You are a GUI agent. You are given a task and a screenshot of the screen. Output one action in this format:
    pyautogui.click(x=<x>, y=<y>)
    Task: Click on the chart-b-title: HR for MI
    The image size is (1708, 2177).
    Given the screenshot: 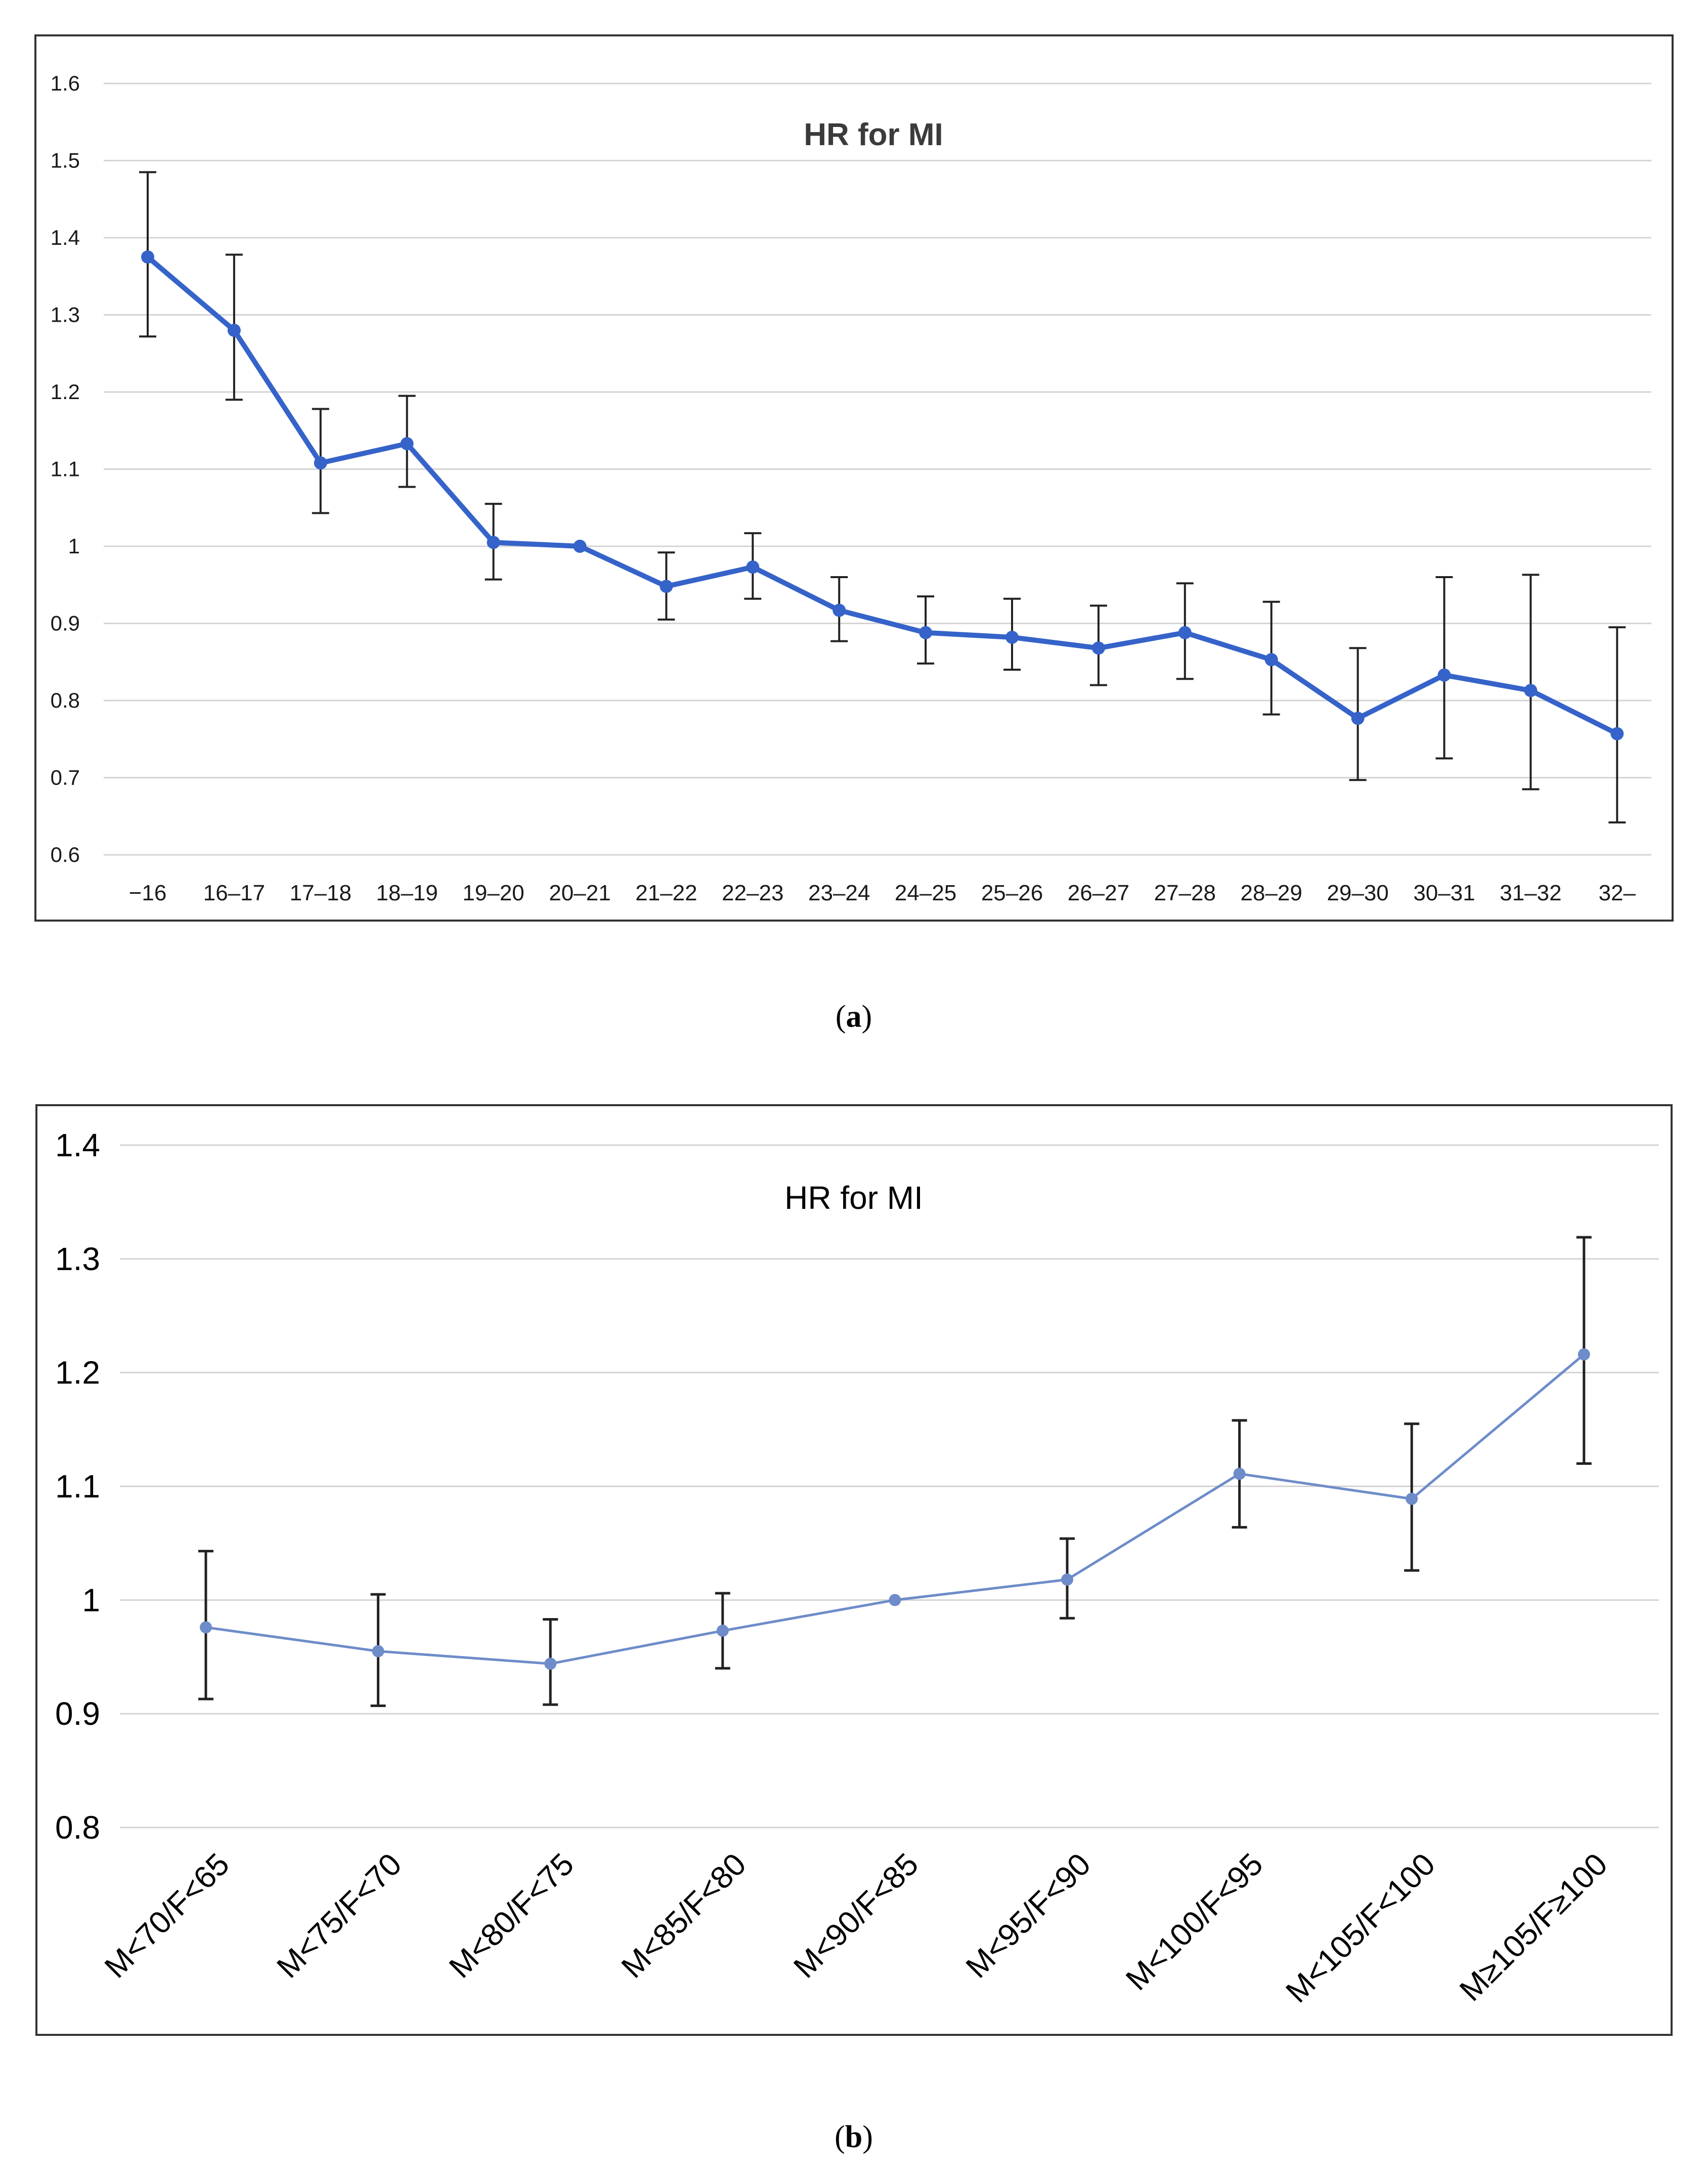 What is the action you would take?
    pyautogui.click(x=854, y=1198)
    